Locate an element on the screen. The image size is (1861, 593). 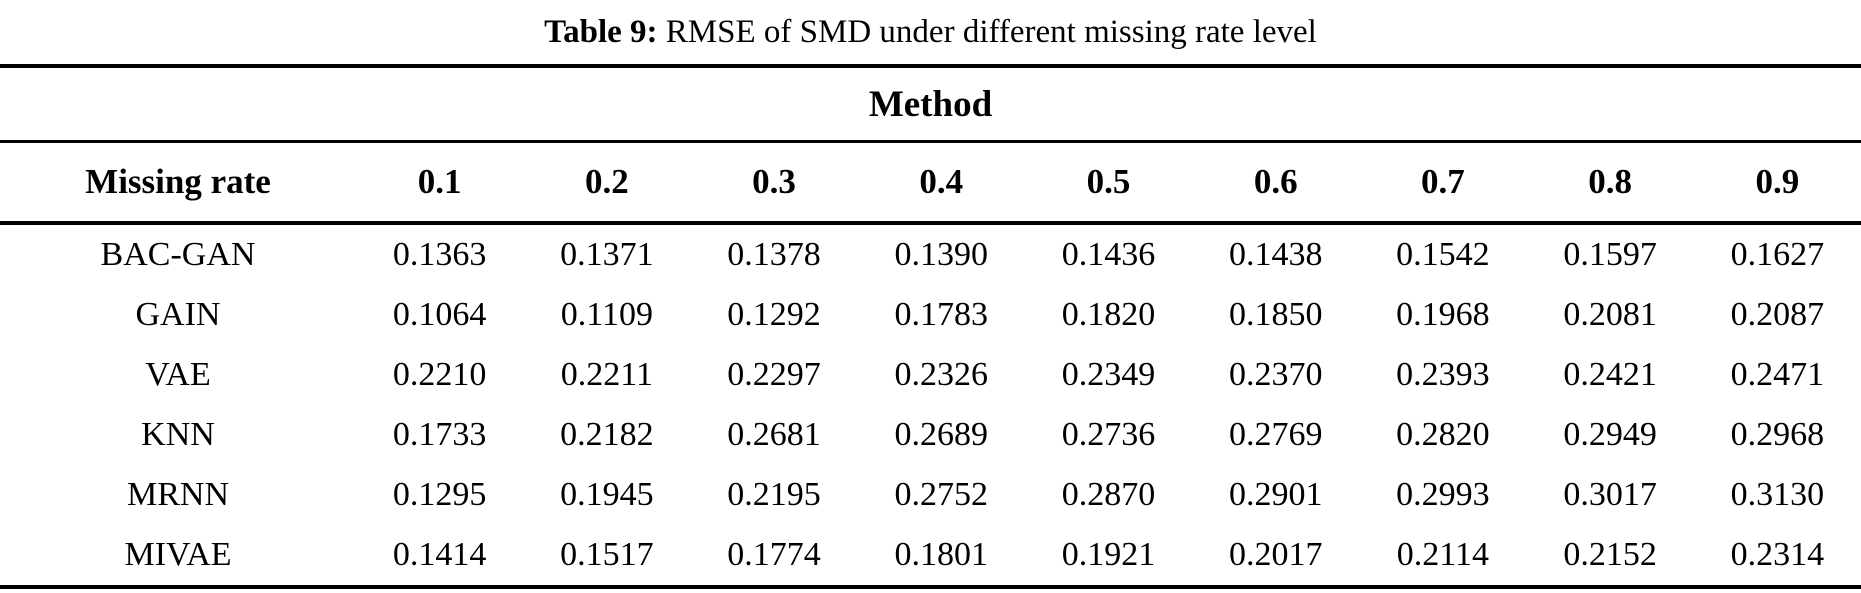
value-cell: 0.2211 is located at coordinates (606, 374).